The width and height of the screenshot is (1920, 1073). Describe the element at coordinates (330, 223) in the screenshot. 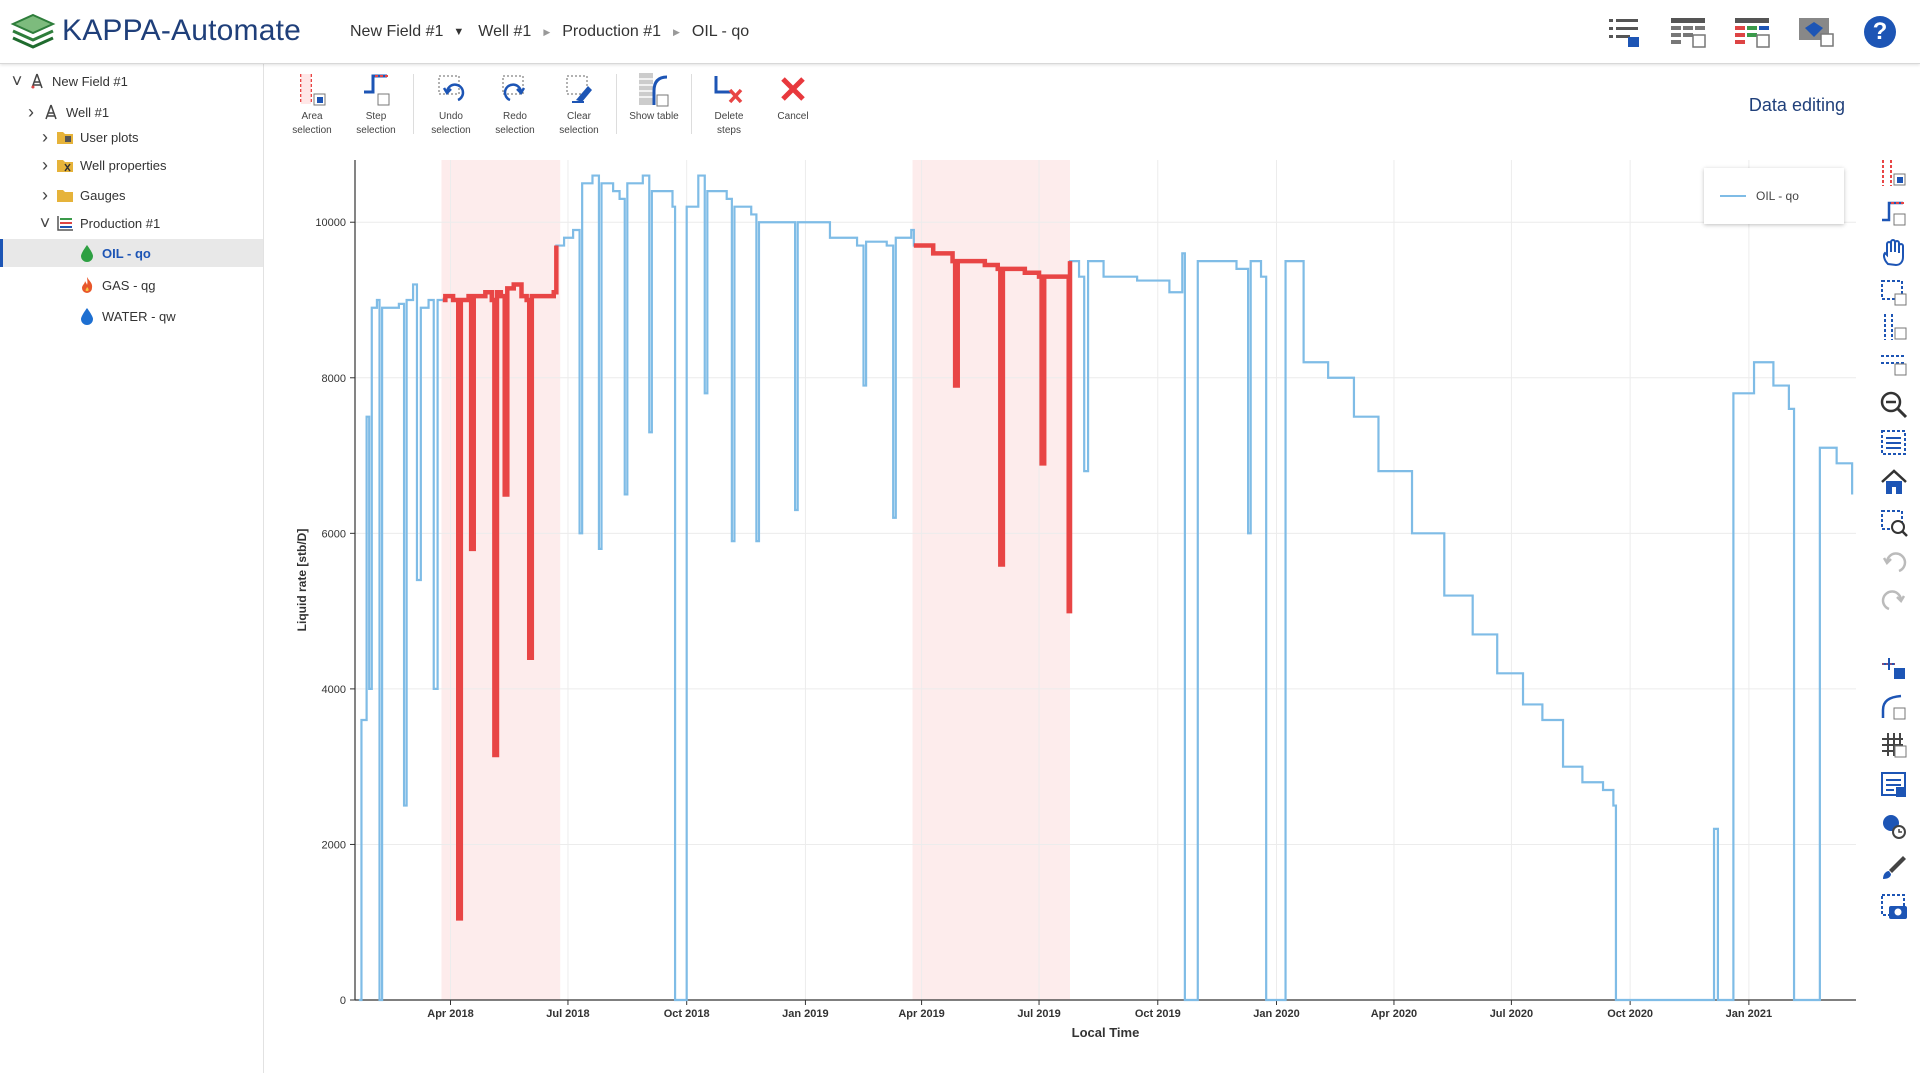

I see `y-tick-label: 10000` at that location.